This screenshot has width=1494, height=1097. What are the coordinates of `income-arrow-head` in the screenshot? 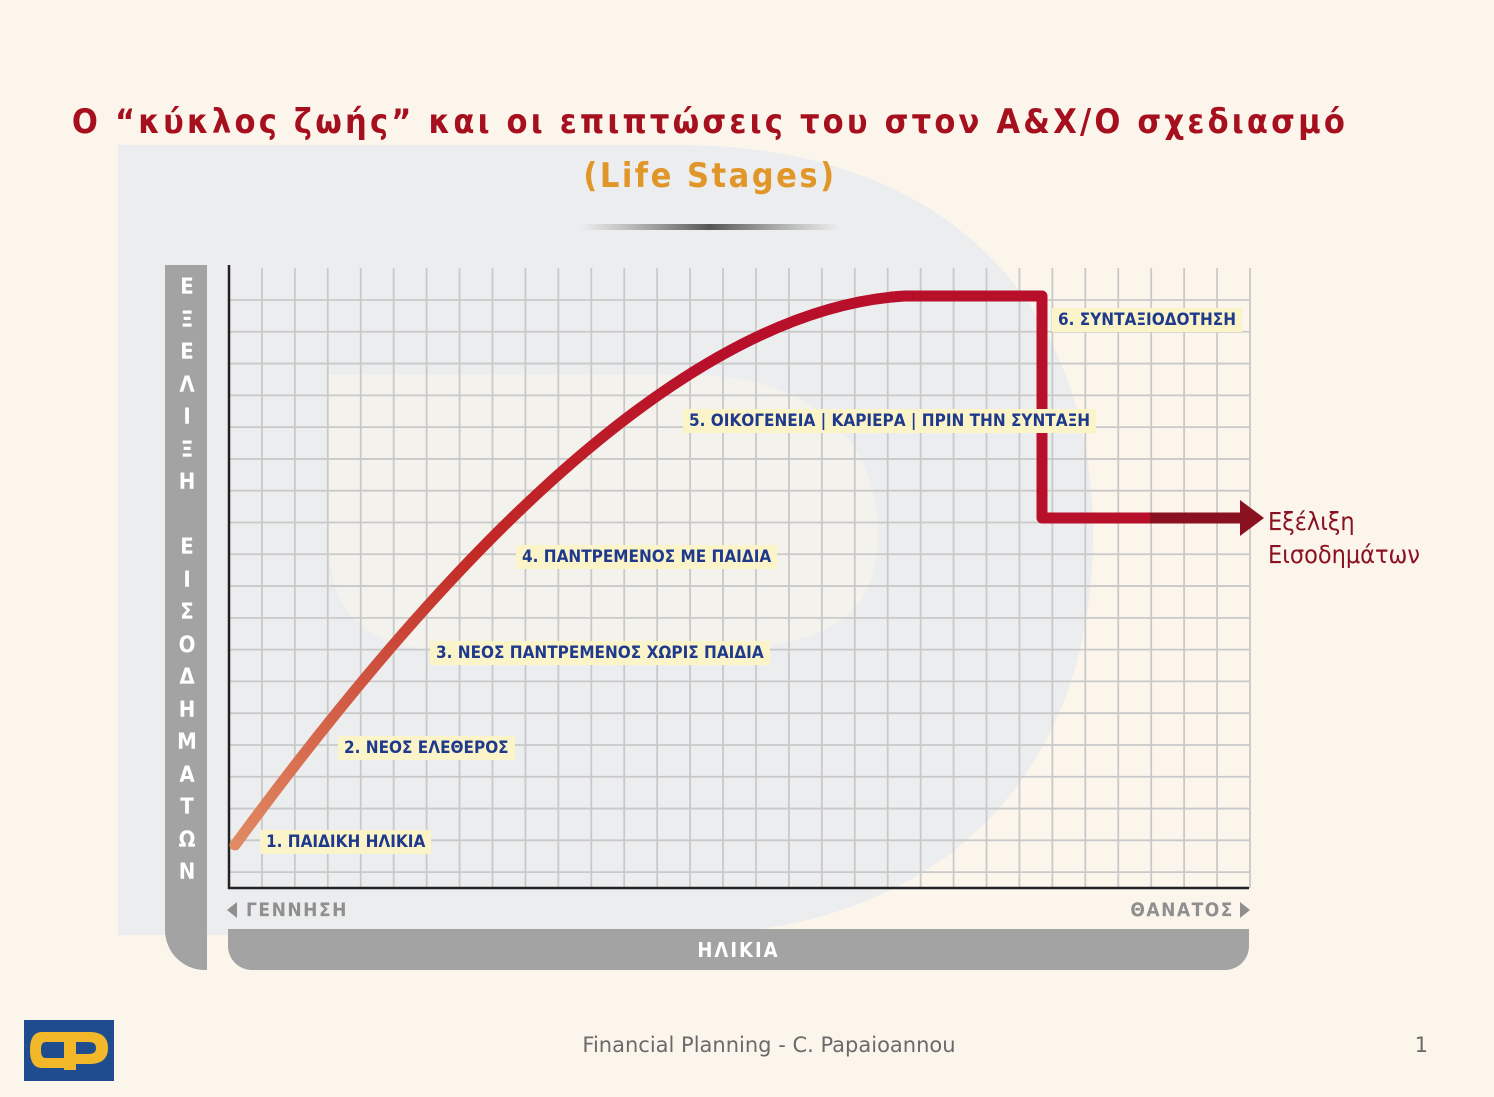 It's located at (1252, 518).